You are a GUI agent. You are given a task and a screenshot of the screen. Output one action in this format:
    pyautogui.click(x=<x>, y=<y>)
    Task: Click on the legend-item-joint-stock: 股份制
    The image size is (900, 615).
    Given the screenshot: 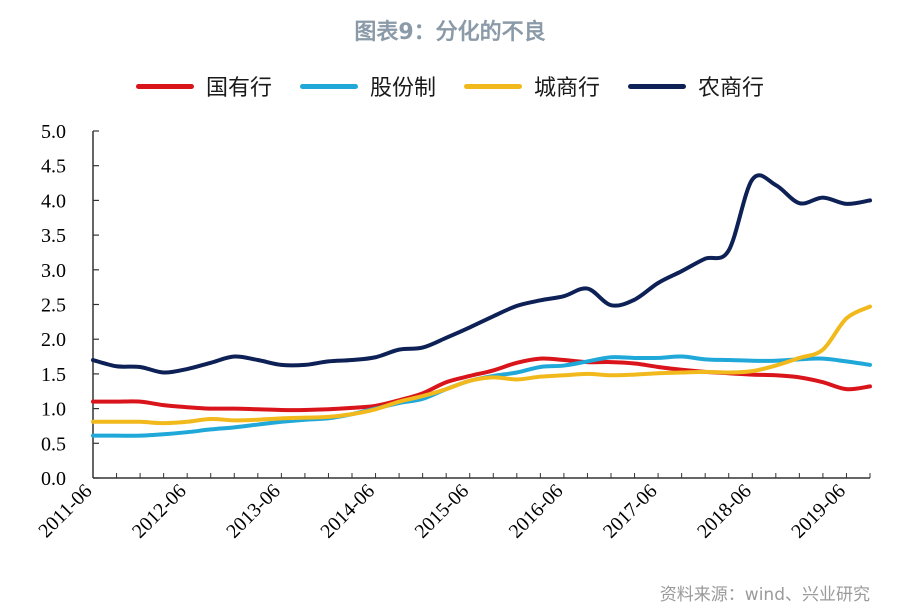 What is the action you would take?
    pyautogui.click(x=367, y=86)
    